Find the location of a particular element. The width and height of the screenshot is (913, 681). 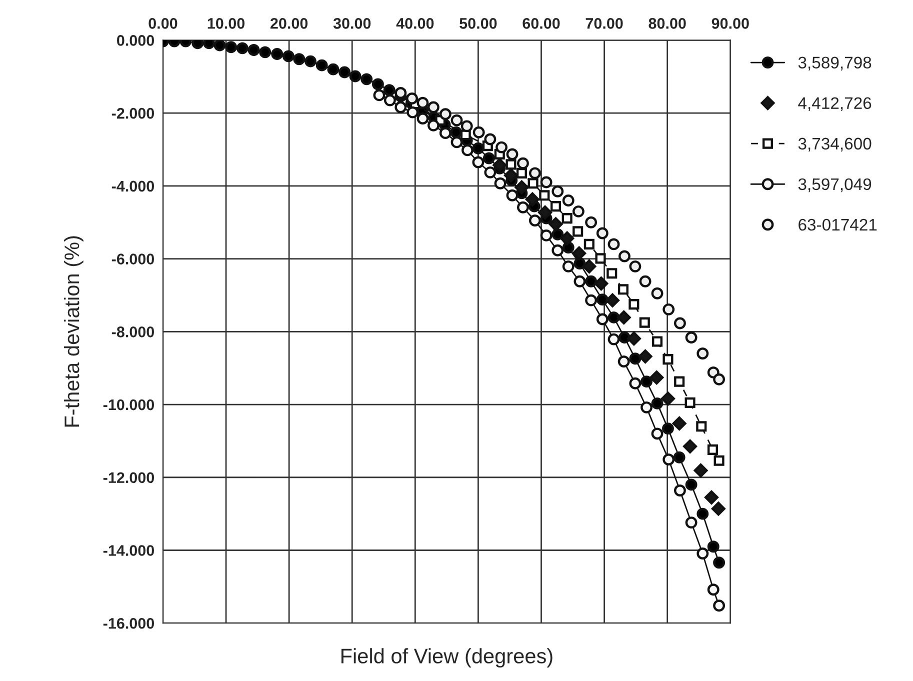

y-tick-label: -6.000 is located at coordinates (133, 259).